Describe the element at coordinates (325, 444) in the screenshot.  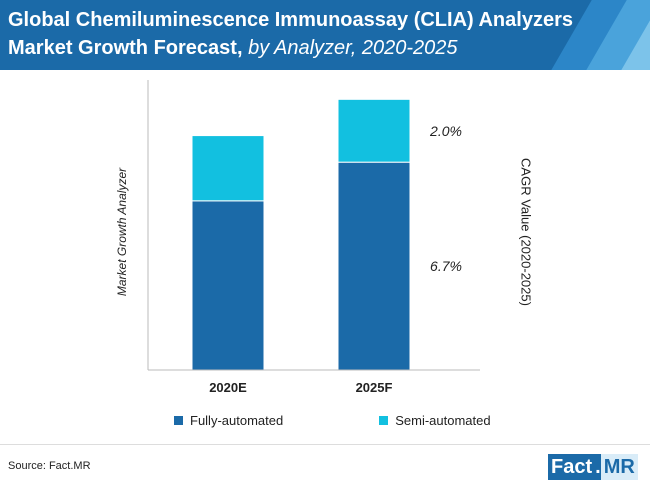
I see `footer-divider` at that location.